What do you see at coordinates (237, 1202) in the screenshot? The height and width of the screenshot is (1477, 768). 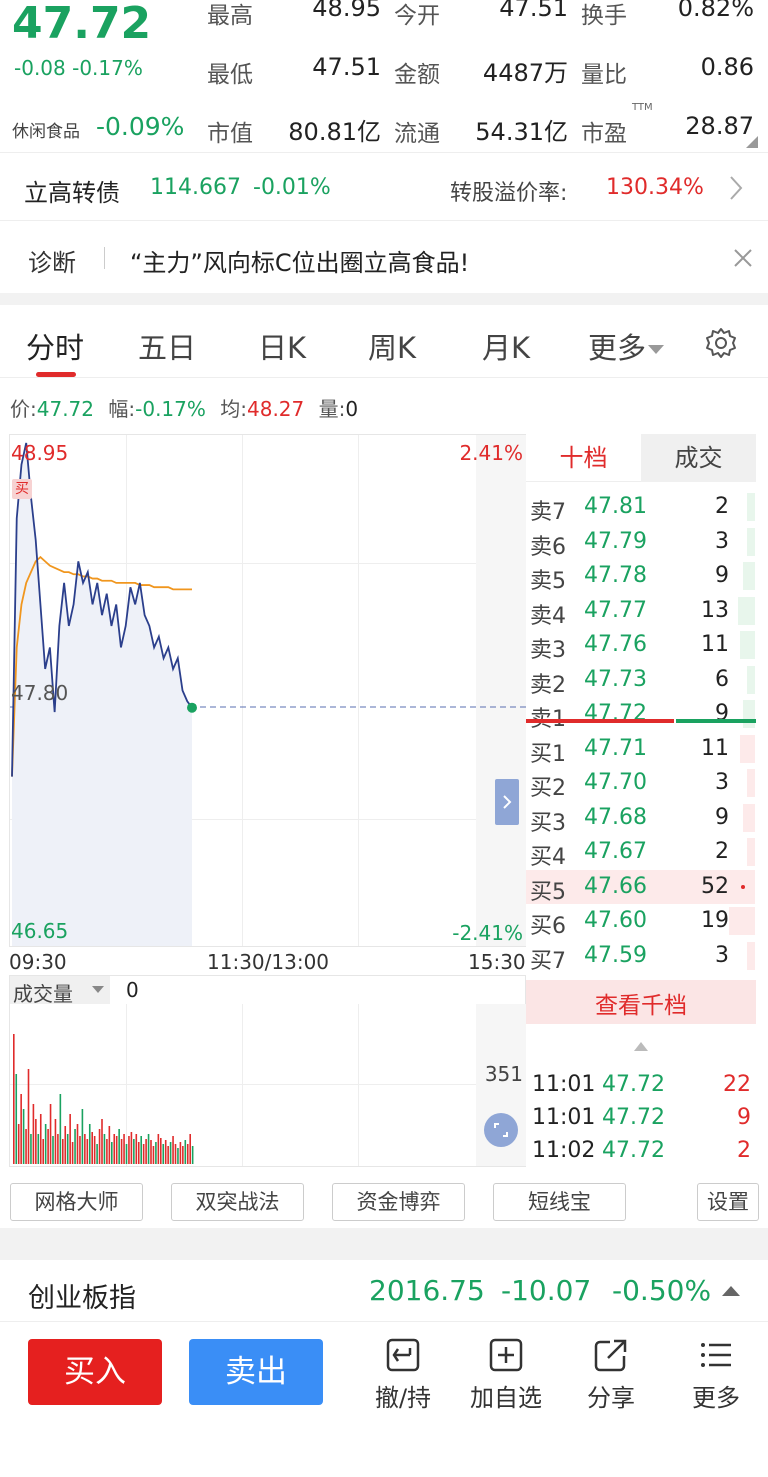 I see `double-breakout-button: 双突战法` at bounding box center [237, 1202].